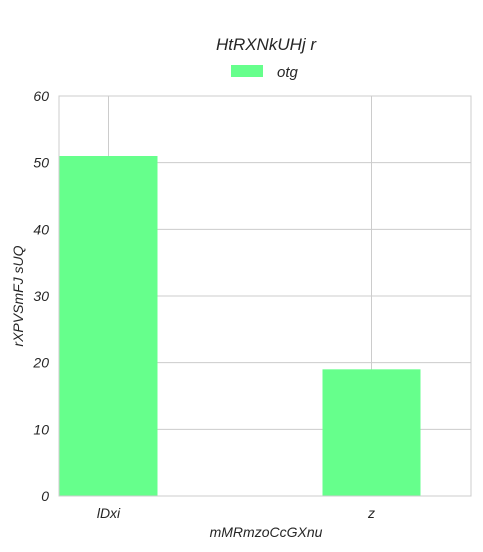  I want to click on legend: otg, so click(265, 72).